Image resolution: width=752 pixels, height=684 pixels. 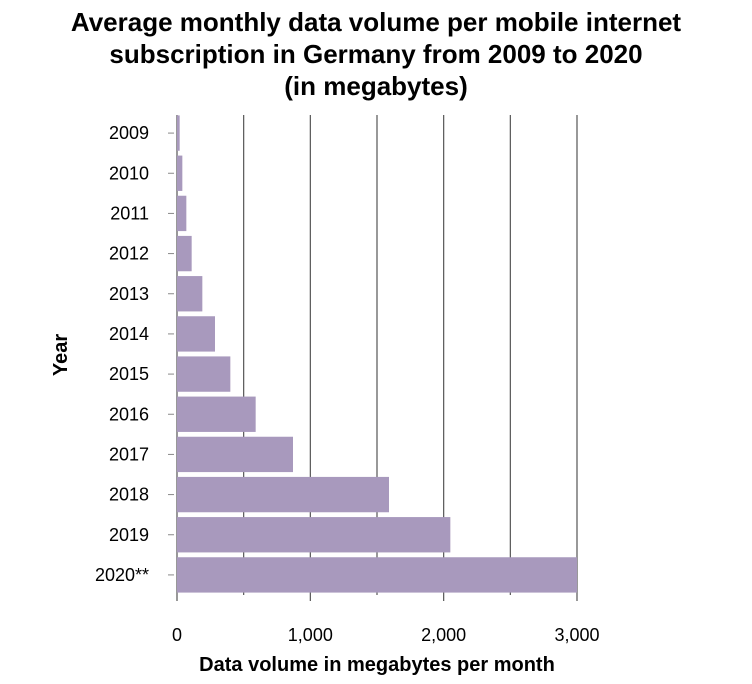 I want to click on y-tick-label-7: 2016, so click(x=129, y=414).